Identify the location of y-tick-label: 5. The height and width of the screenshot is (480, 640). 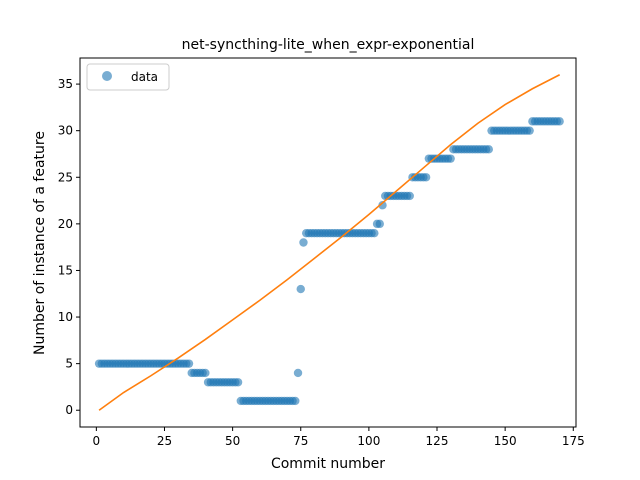
(69, 364).